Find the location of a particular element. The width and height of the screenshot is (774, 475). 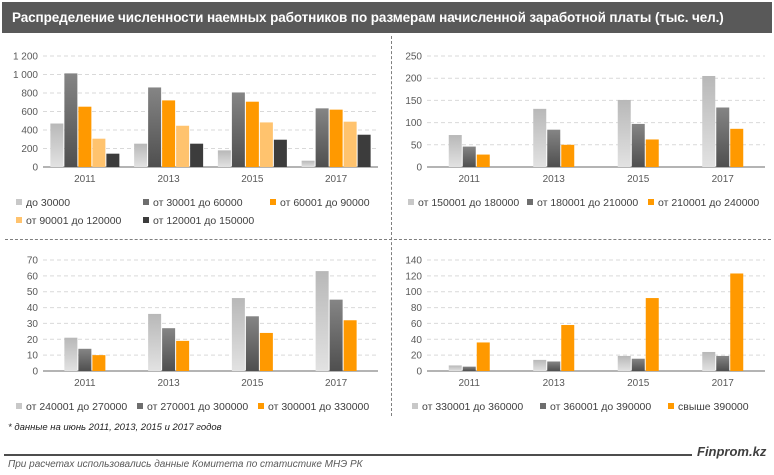

legend-label: от 120001 до 150000 is located at coordinates (204, 221).